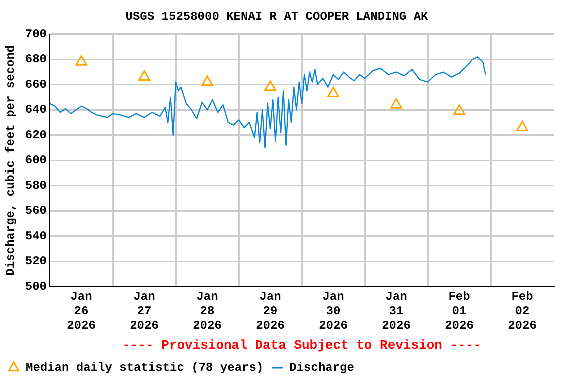 The height and width of the screenshot is (384, 576). What do you see at coordinates (459, 311) in the screenshot?
I see `x-tick-label: Feb 01 2026` at bounding box center [459, 311].